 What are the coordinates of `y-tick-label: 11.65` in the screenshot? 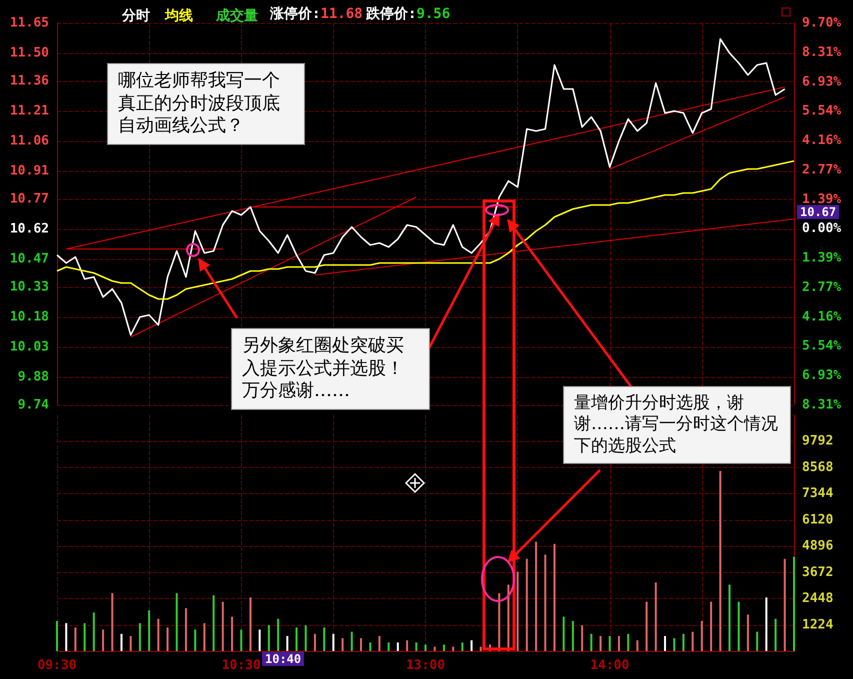 It's located at (29, 23).